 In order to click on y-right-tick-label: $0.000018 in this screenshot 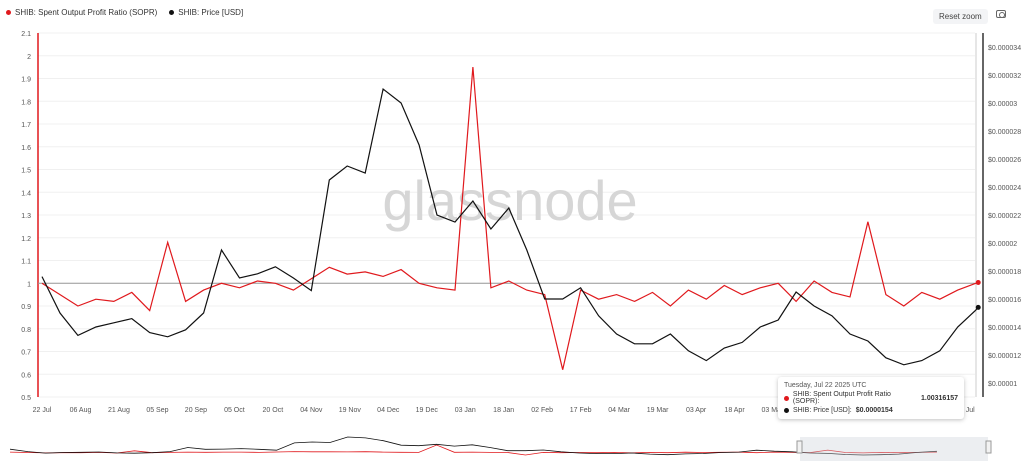, I will do `click(1004, 272)`.